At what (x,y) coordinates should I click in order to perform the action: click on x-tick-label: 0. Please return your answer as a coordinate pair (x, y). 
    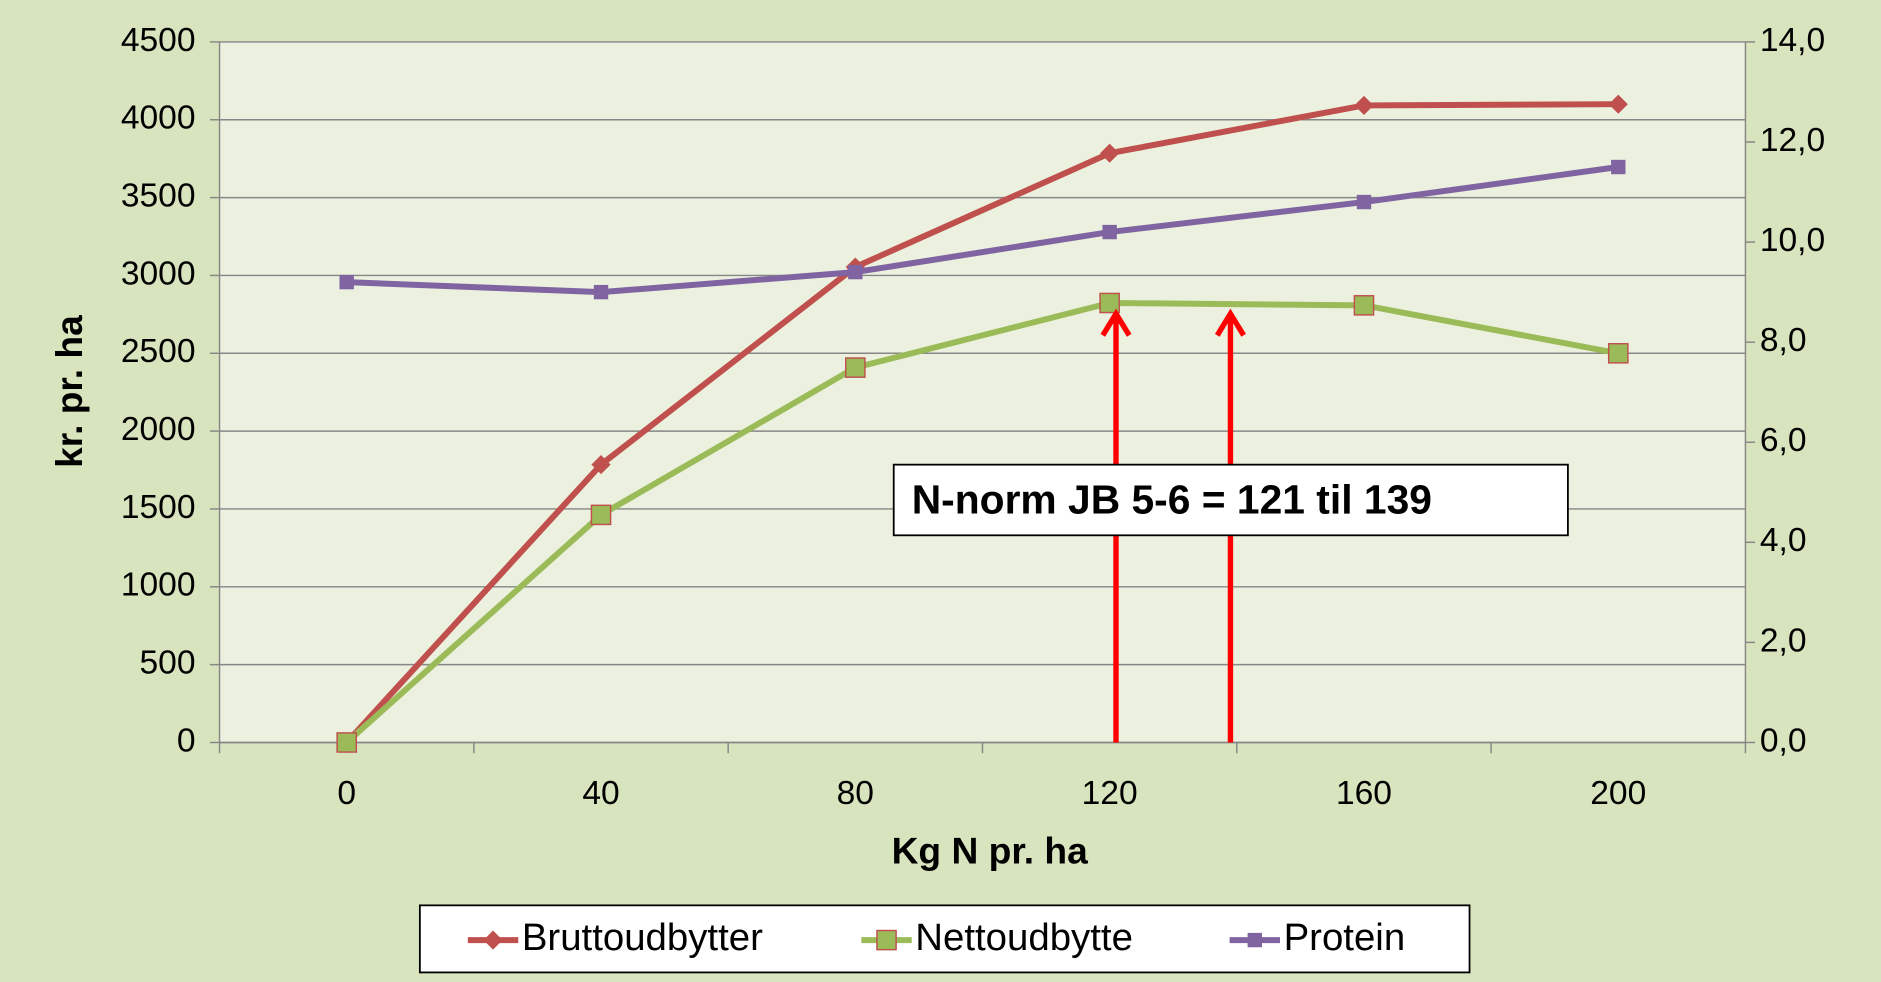
    Looking at the image, I should click on (346, 793).